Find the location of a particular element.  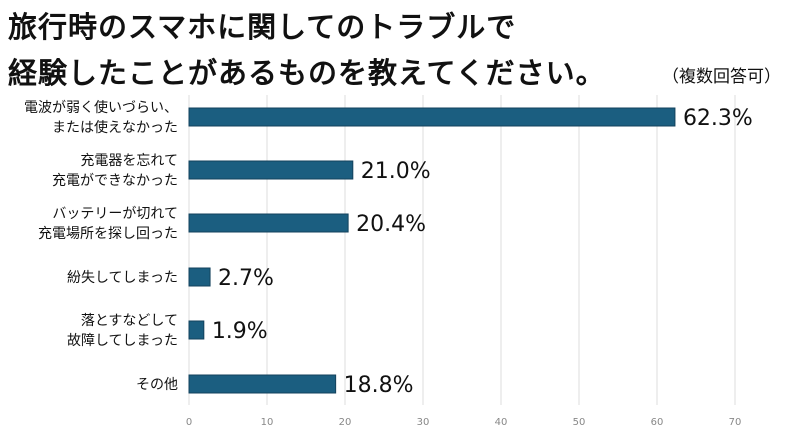

data-label: 1.9% is located at coordinates (240, 331).